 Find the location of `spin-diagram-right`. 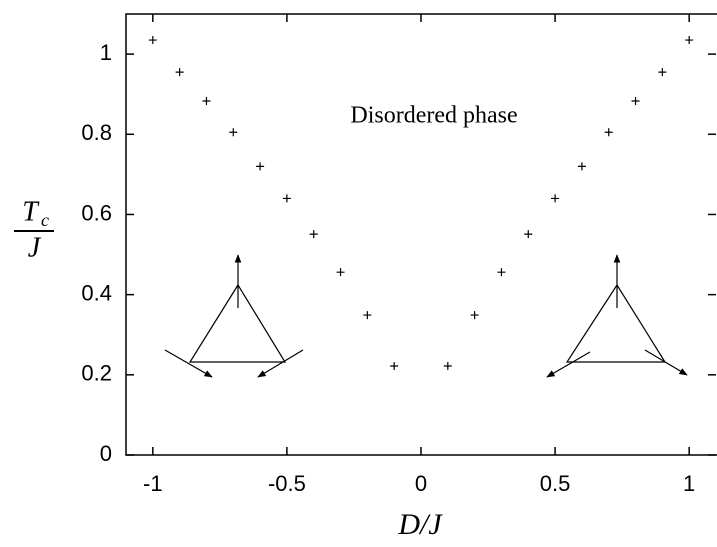

spin-diagram-right is located at coordinates (617, 316).